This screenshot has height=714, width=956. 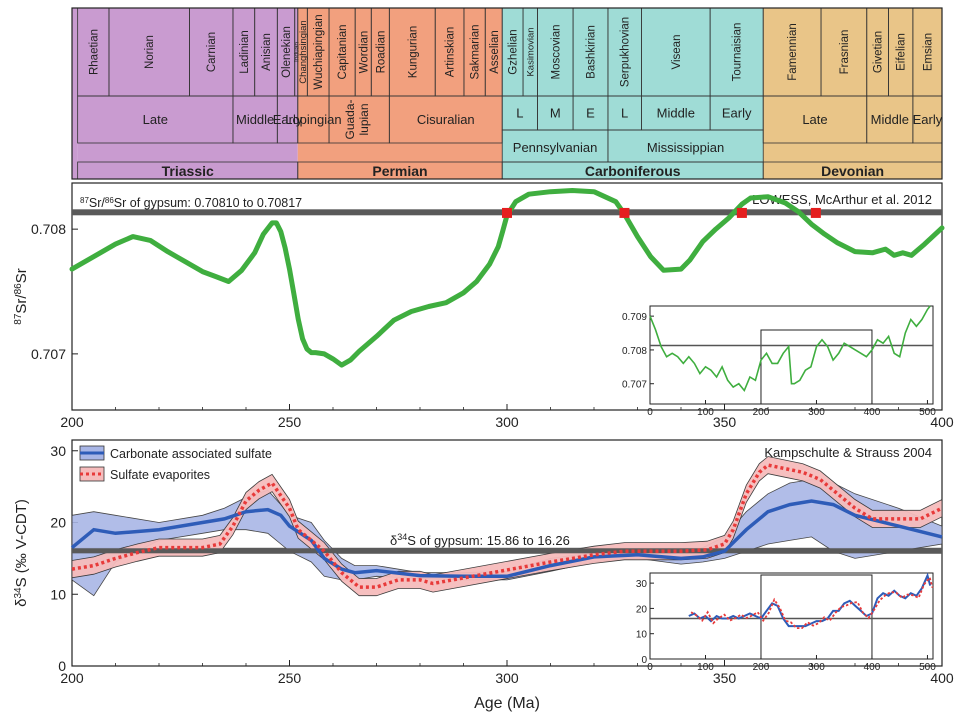 I want to click on cas-line, so click(x=506, y=539).